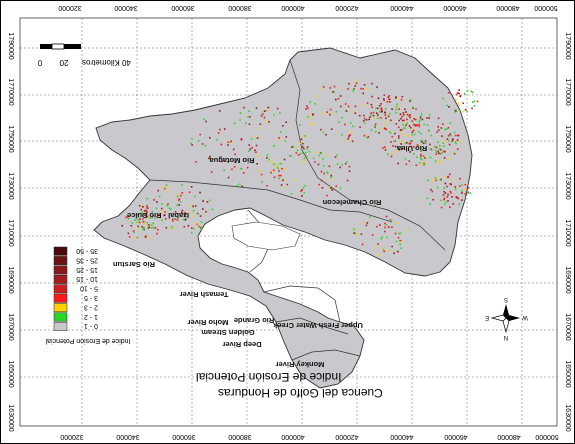 This screenshot has width=575, height=444. What do you see at coordinates (39, 62) in the screenshot?
I see `scale-label-0: 0` at bounding box center [39, 62].